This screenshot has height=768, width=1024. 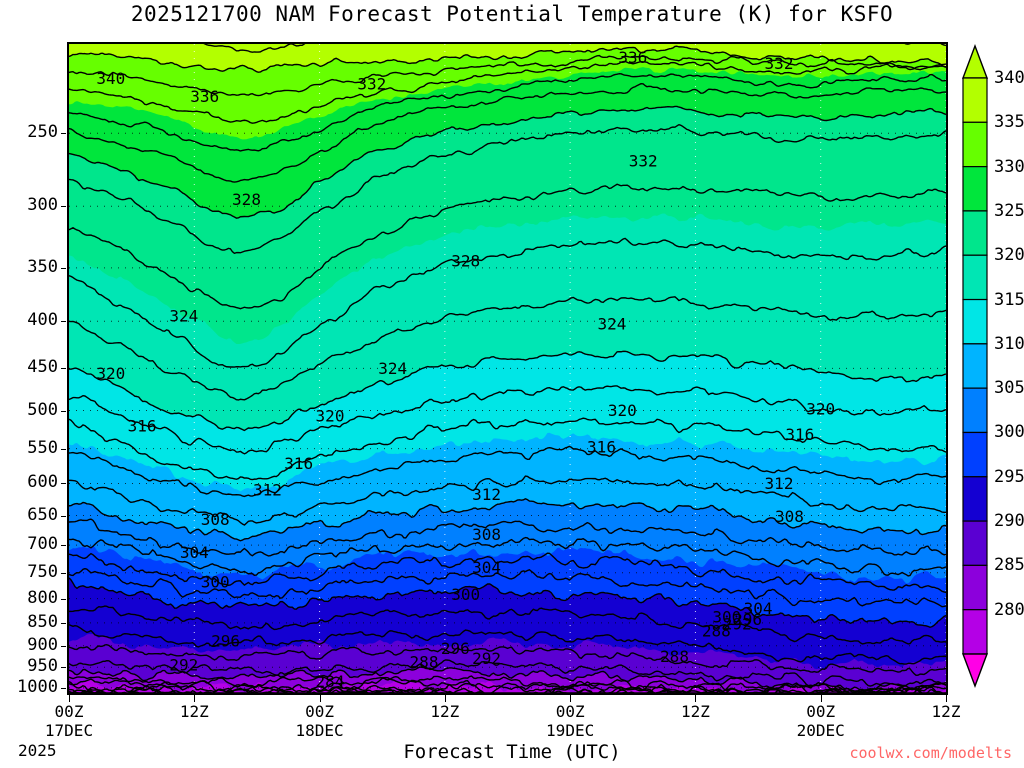 I want to click on x-axis-date-label: 20DEC, so click(x=820, y=730).